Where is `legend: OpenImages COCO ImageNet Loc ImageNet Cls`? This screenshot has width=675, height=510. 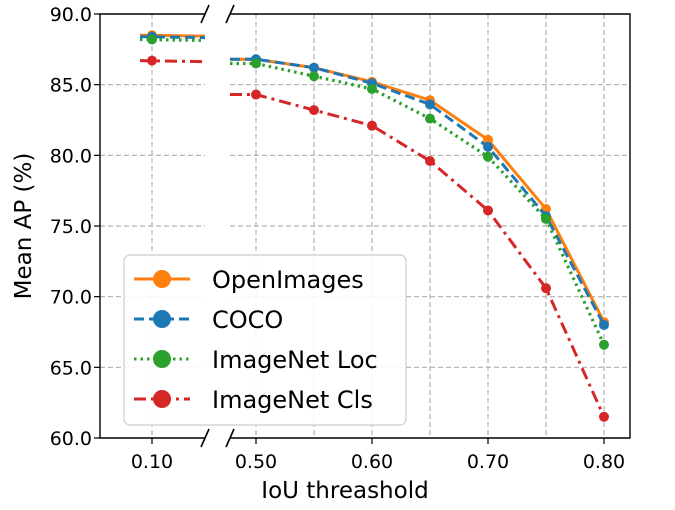
legend: OpenImages COCO ImageNet Loc ImageNet Cls is located at coordinates (265, 340).